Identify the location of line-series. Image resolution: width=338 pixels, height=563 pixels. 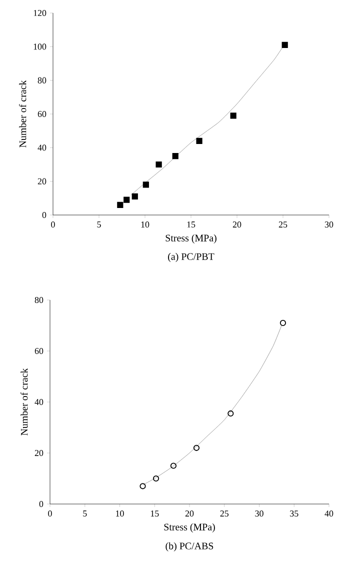
(212, 405).